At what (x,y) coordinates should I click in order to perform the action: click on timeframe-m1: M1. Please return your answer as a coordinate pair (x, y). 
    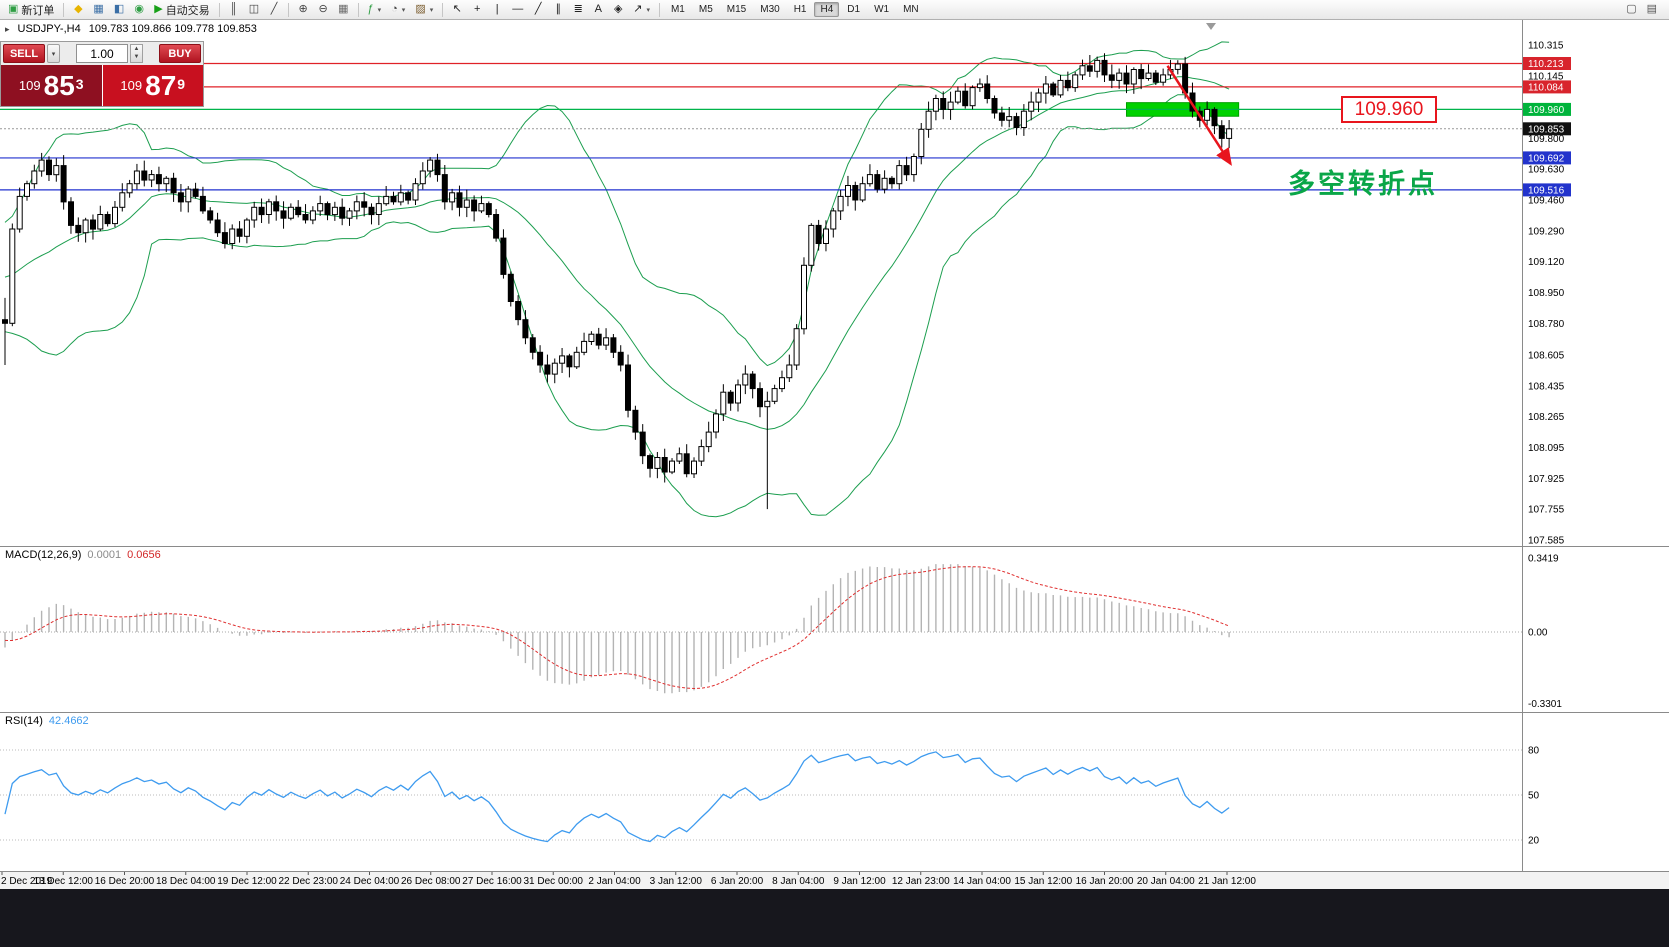
    Looking at the image, I should click on (677, 9).